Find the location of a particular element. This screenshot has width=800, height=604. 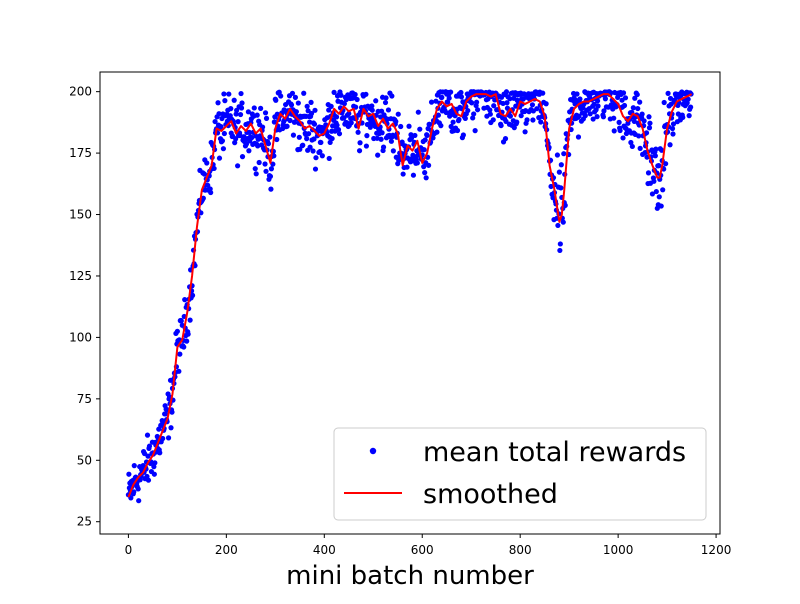

y-tick-label: 75 is located at coordinates (84, 399).